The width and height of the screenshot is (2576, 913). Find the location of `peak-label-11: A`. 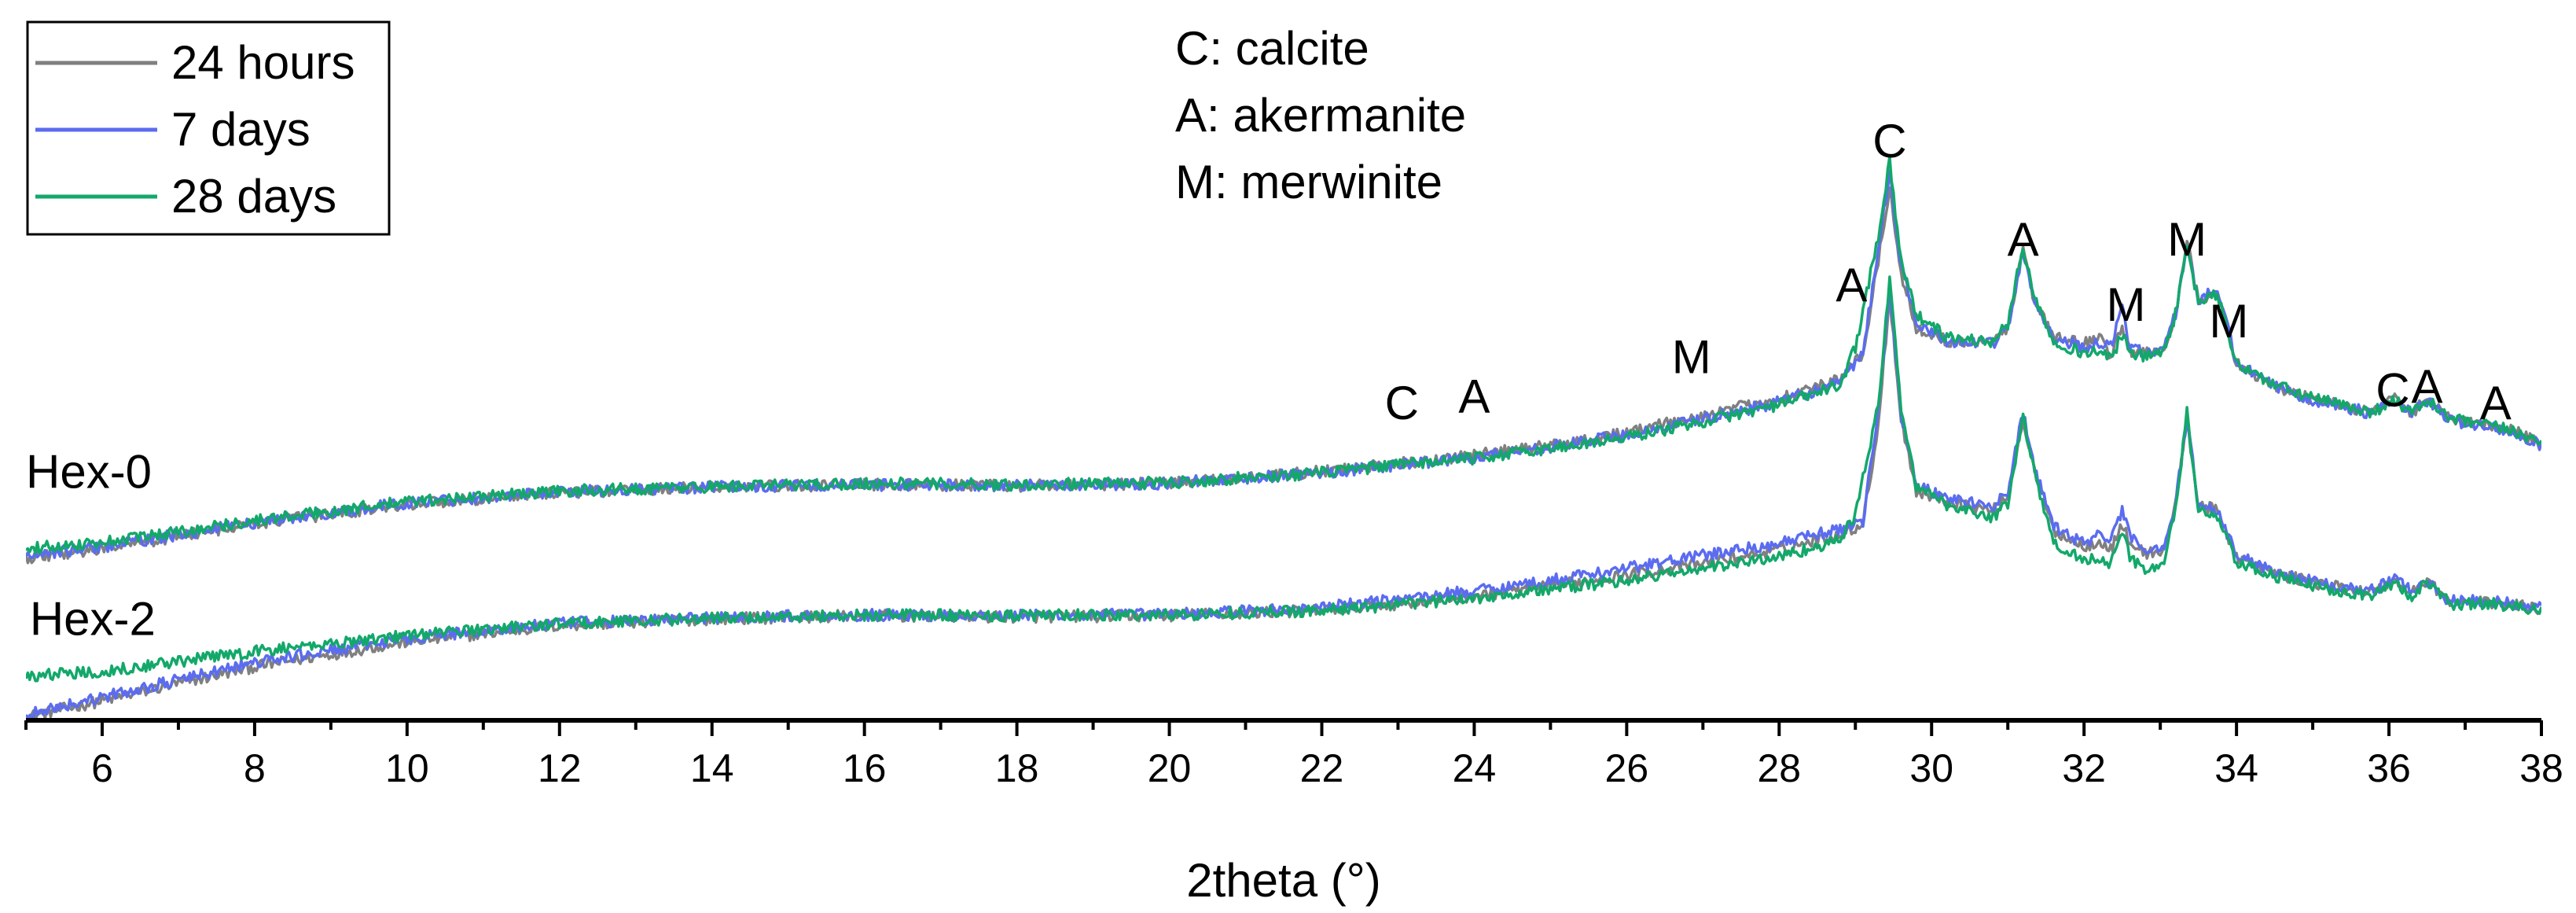

peak-label-11: A is located at coordinates (2496, 403).